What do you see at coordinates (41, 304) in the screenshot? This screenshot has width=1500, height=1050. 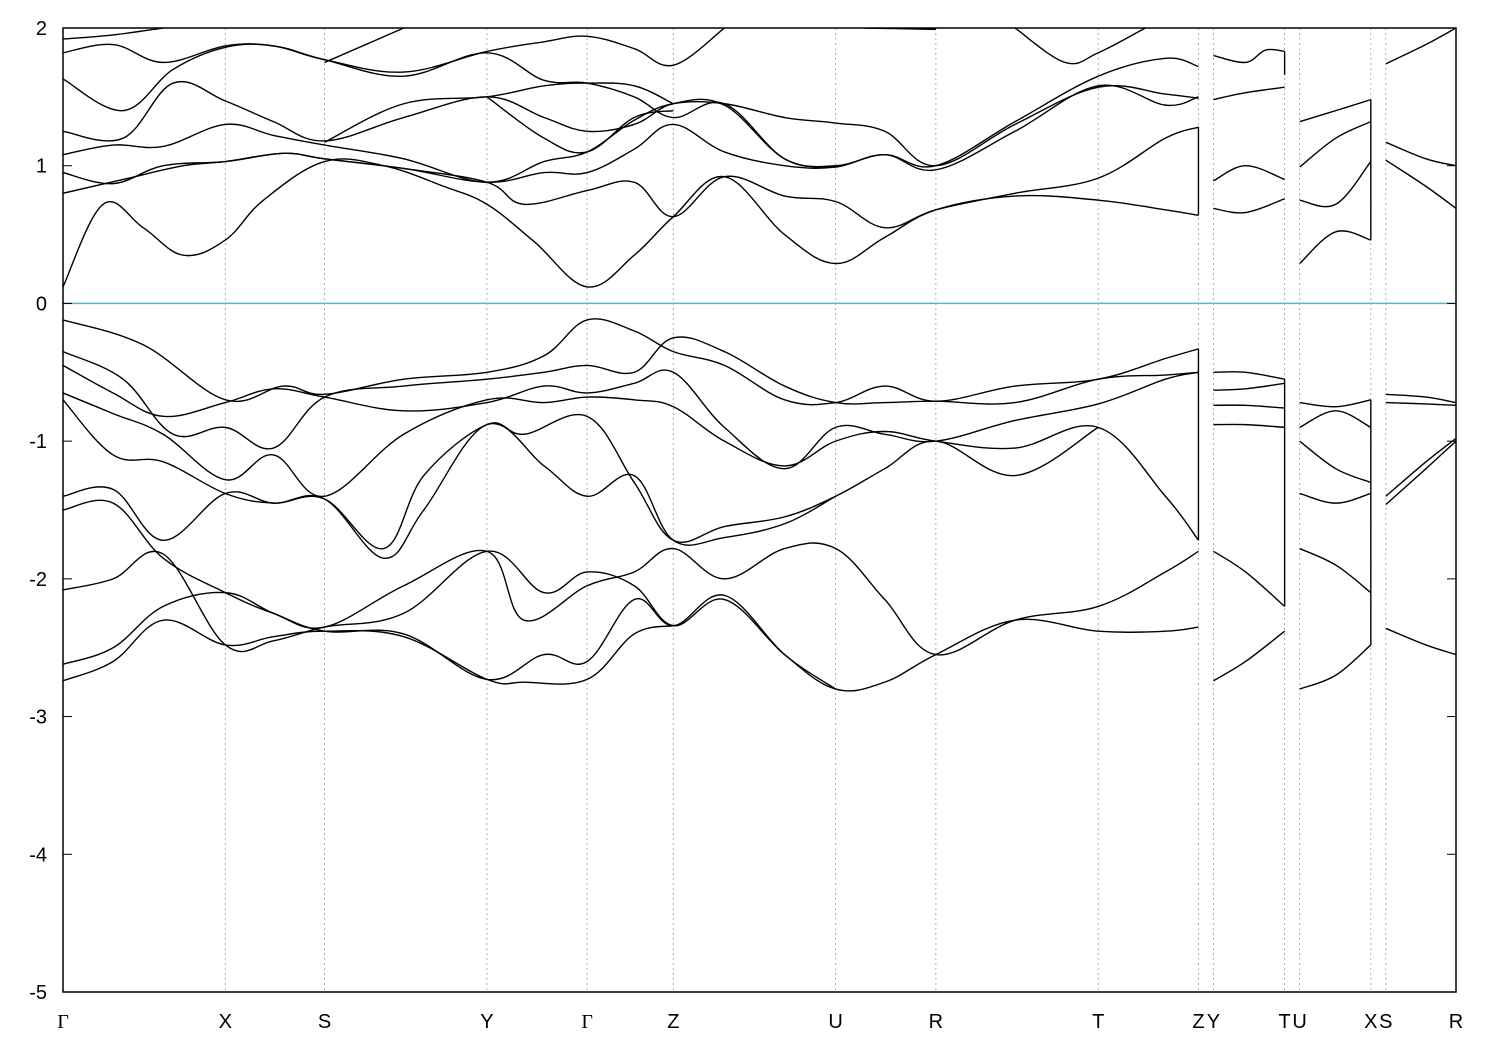 I see `y-tick-label: 0` at bounding box center [41, 304].